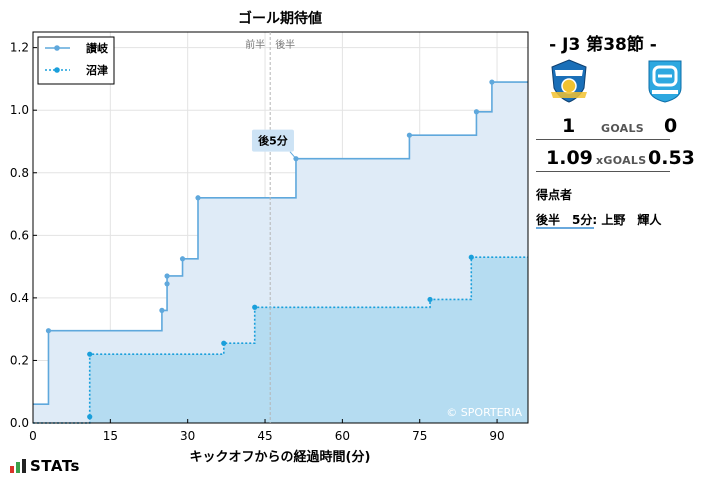 The height and width of the screenshot is (479, 707). I want to click on home-xg: 1.09, so click(569, 158).